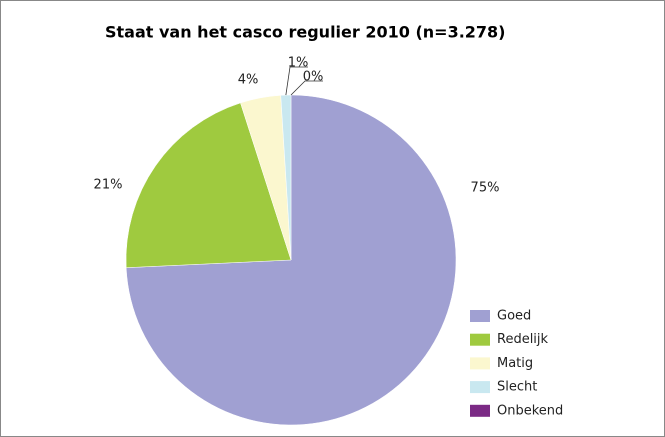  Describe the element at coordinates (515, 363) in the screenshot. I see `legend-label: Matig` at that location.